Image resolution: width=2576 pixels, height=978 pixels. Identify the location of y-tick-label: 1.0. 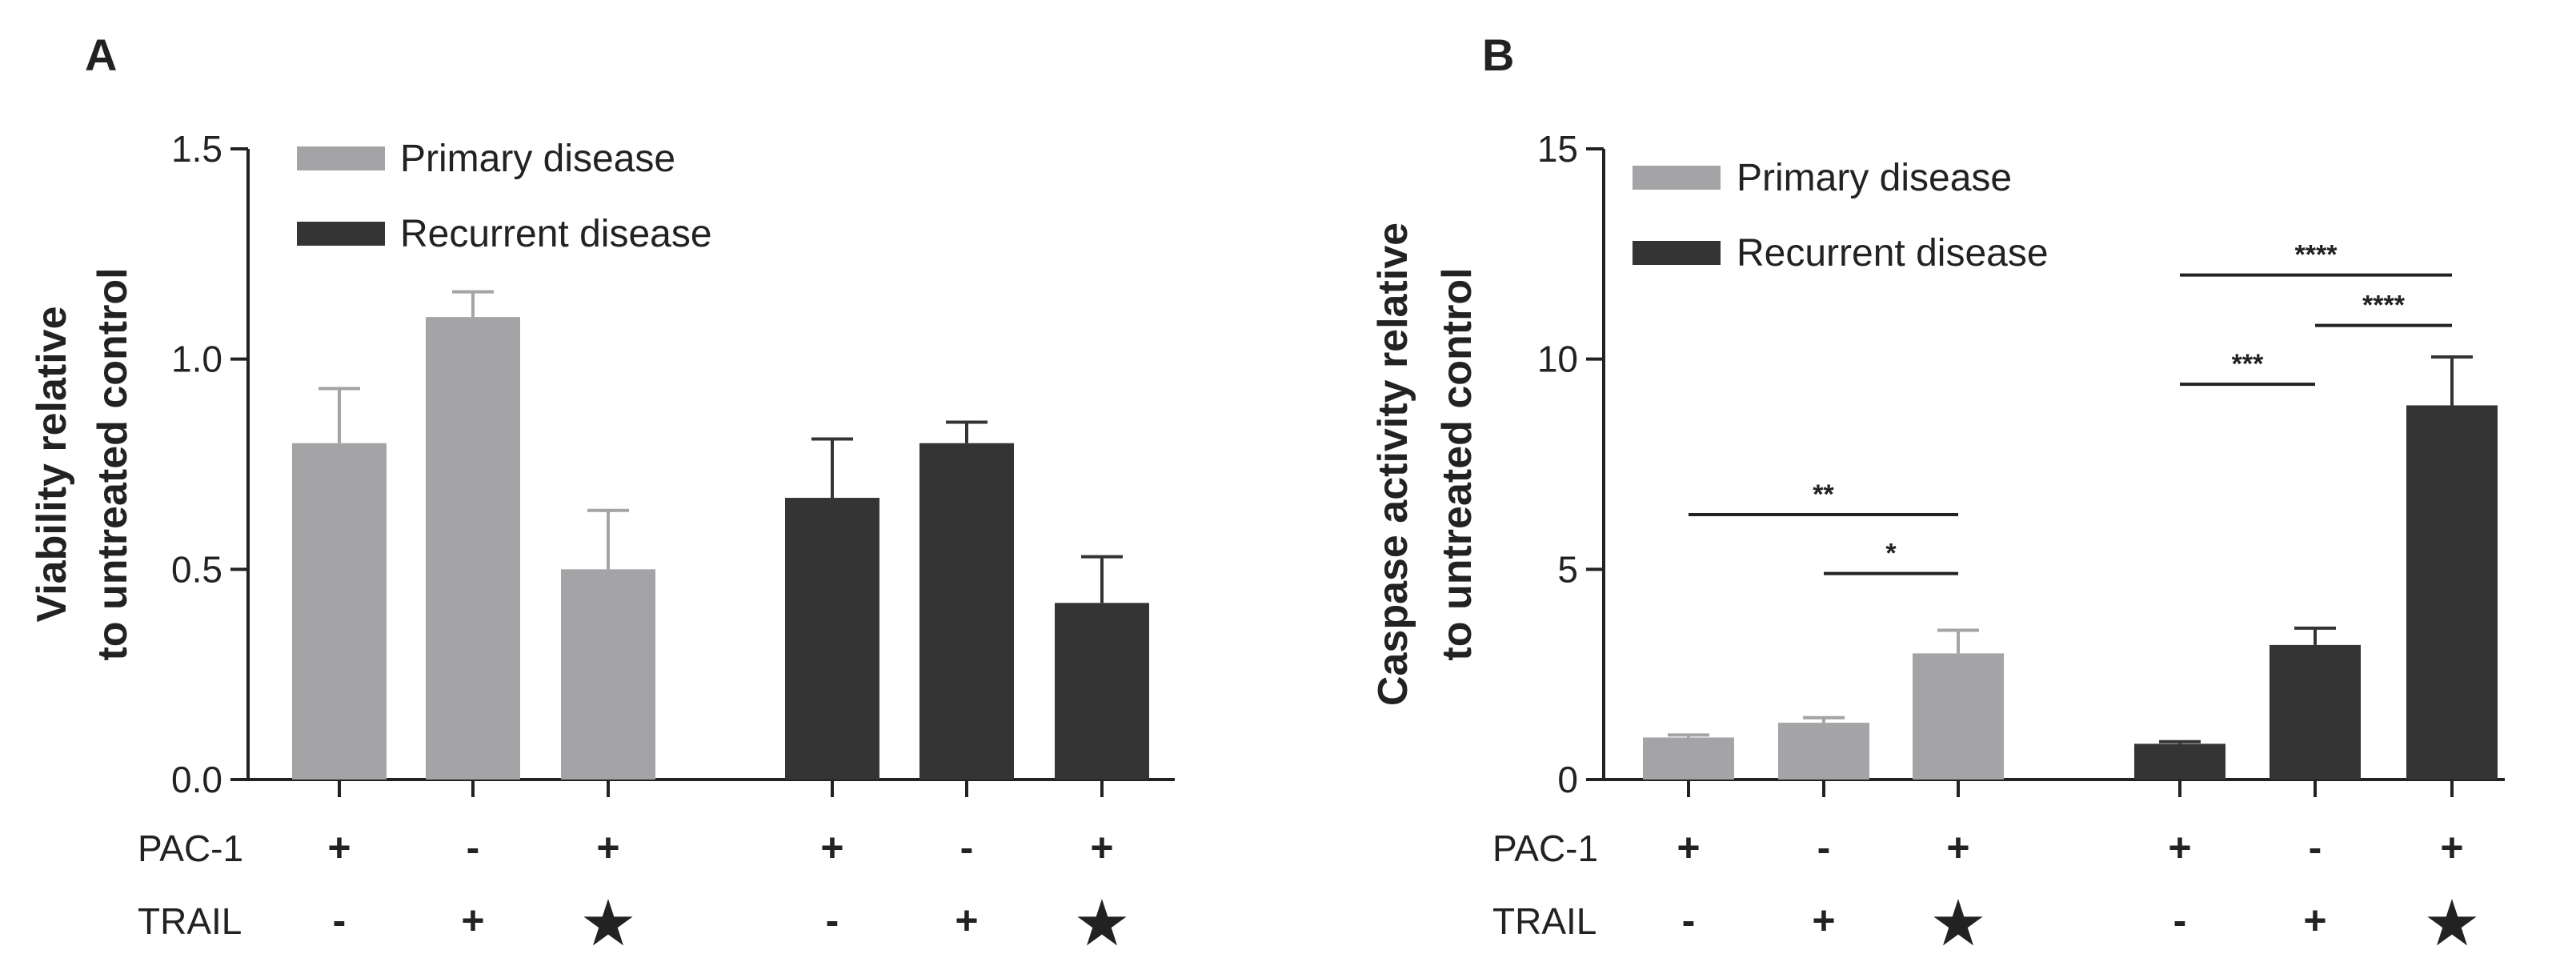
(196, 359).